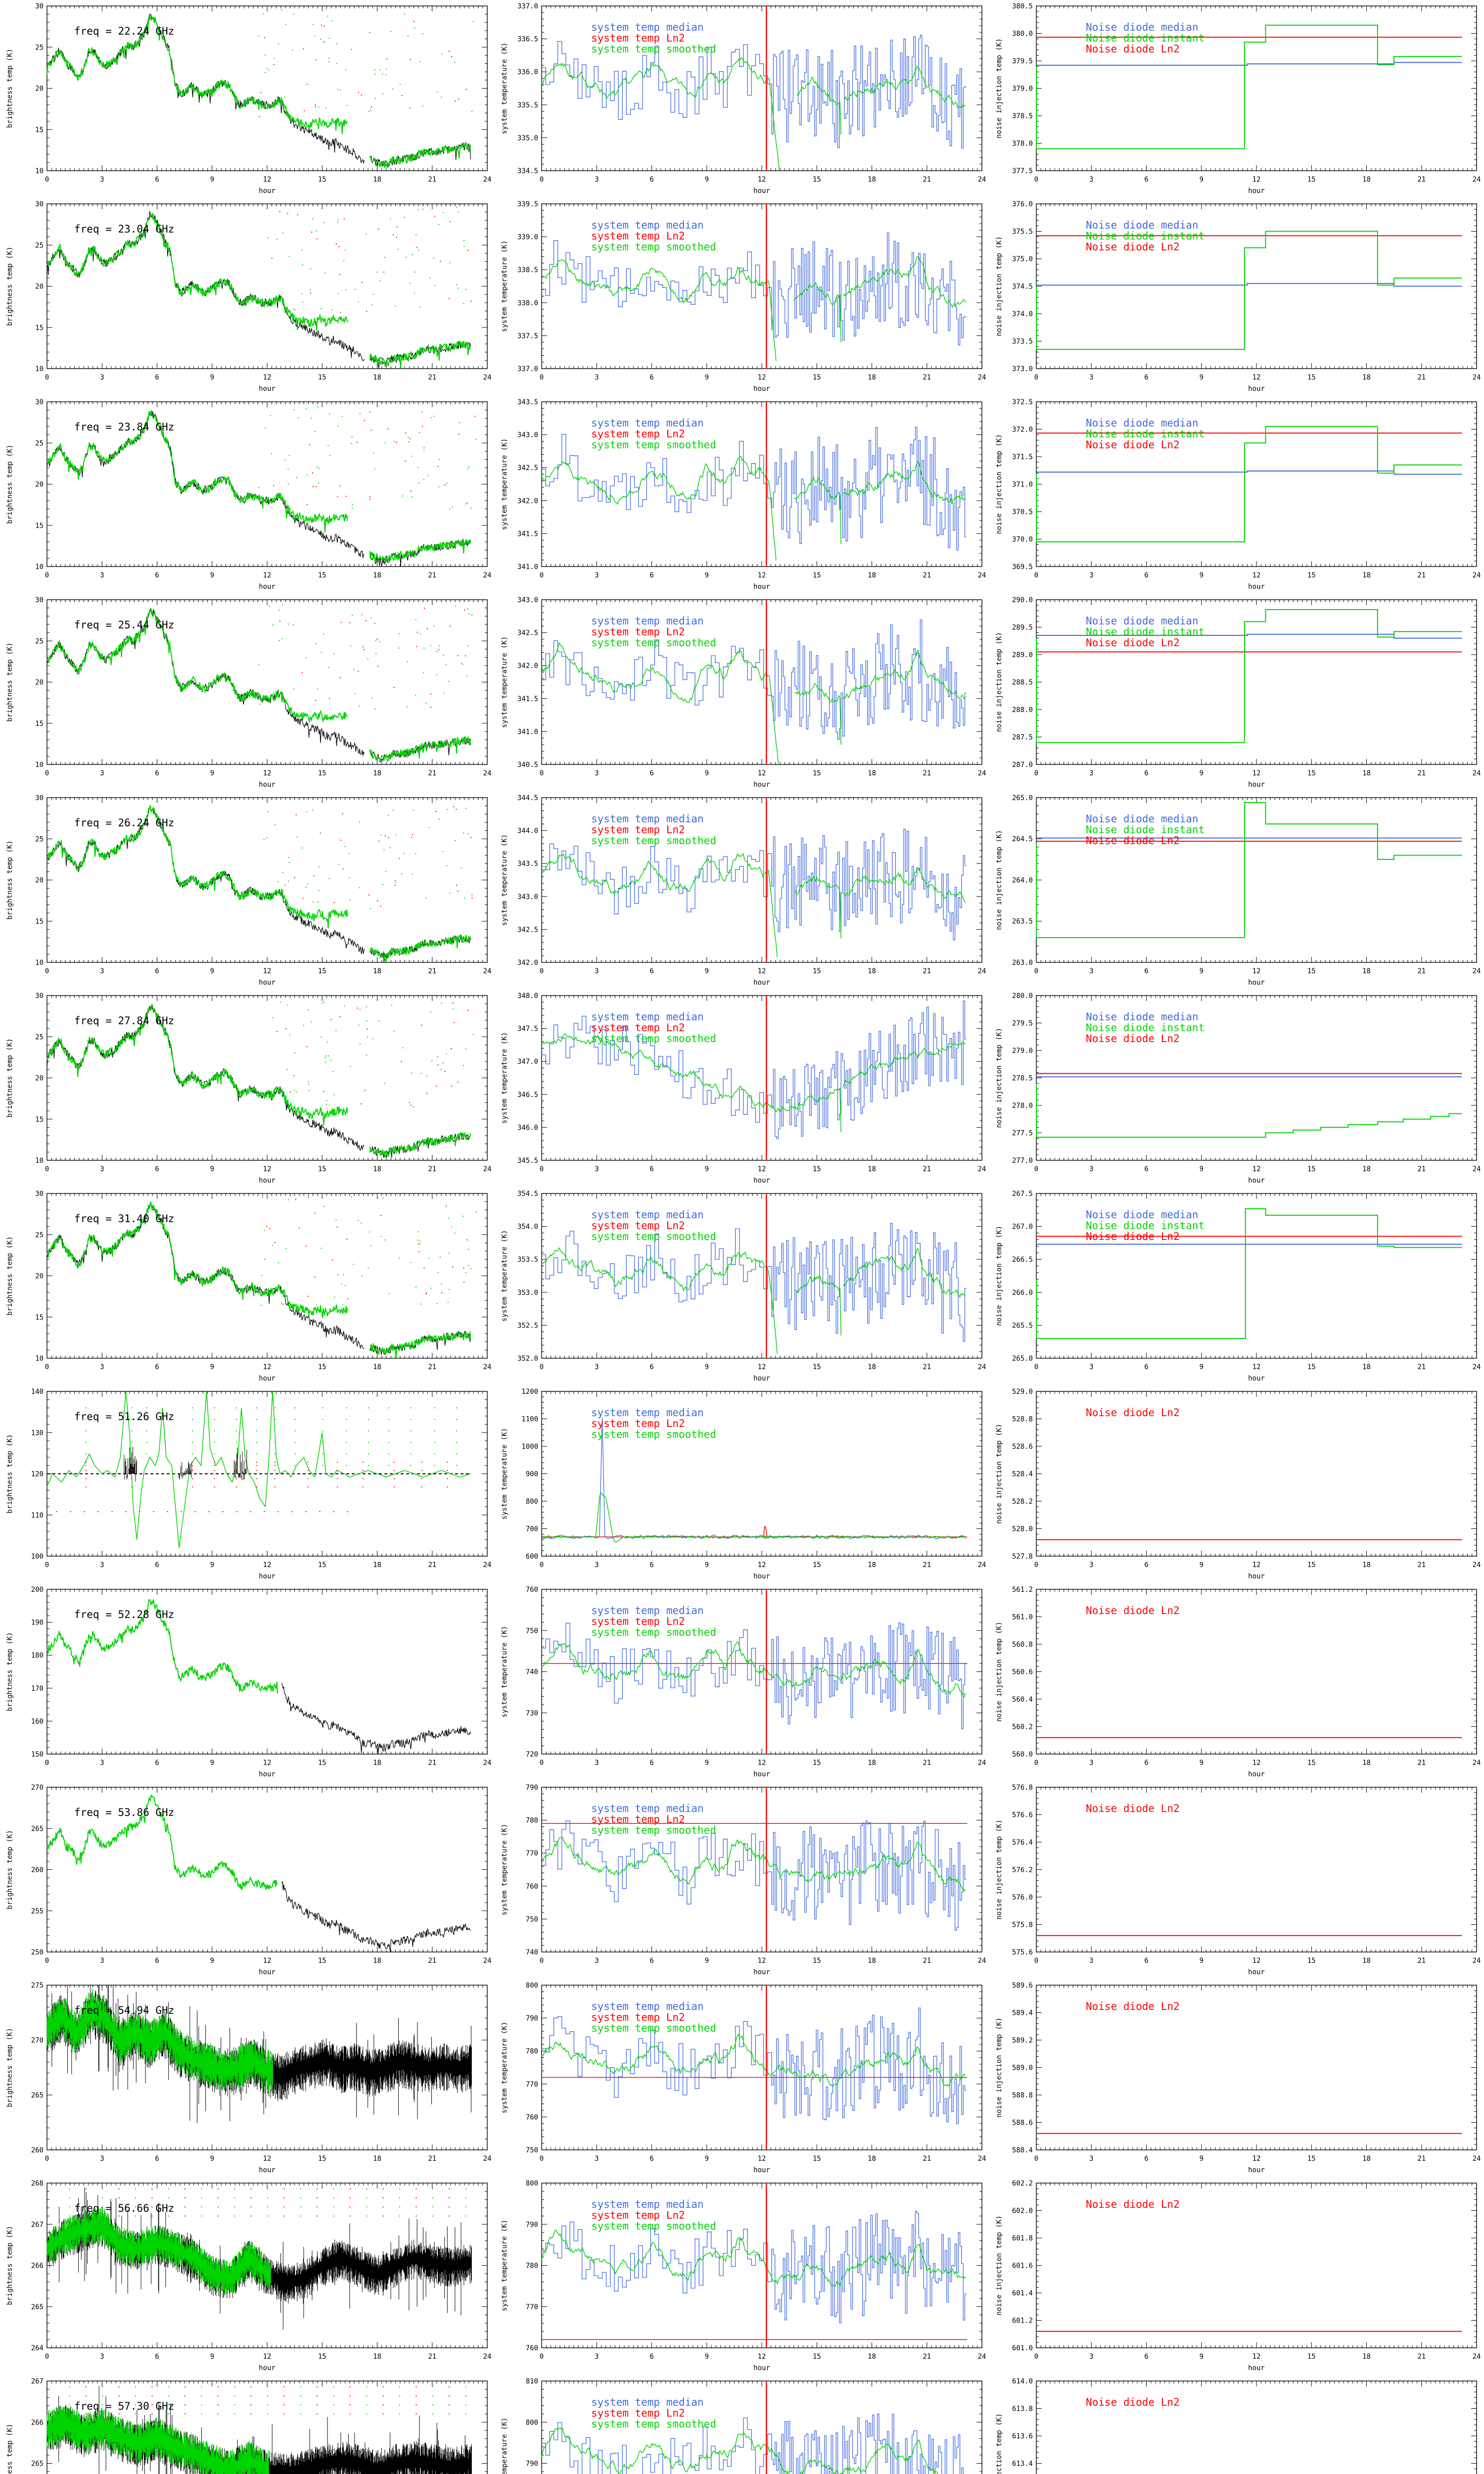 The width and height of the screenshot is (1484, 2474). What do you see at coordinates (1022, 369) in the screenshot?
I see `y-tick-label: 373.0` at bounding box center [1022, 369].